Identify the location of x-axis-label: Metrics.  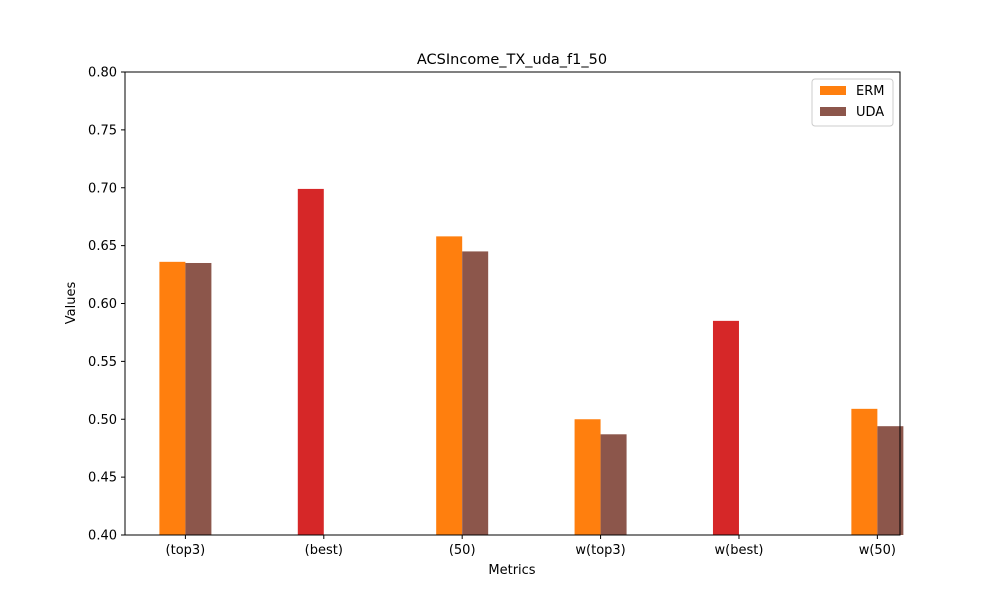
(511, 570).